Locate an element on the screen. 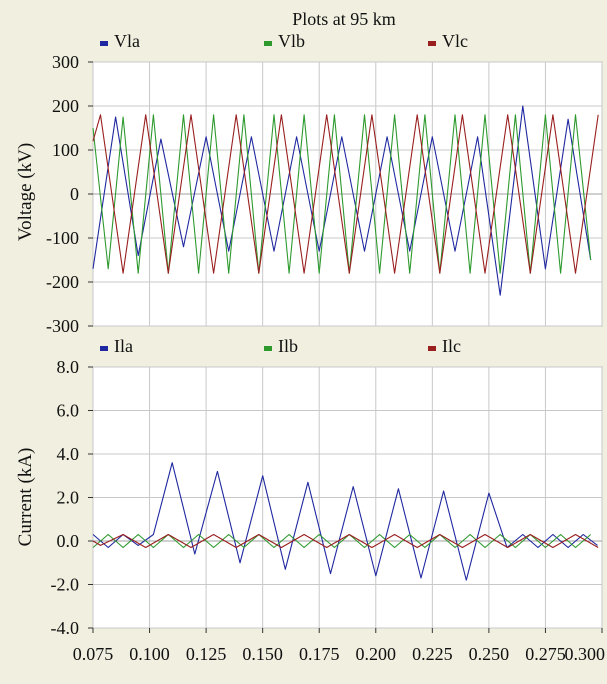  legend-label-vla: Vla is located at coordinates (127, 41).